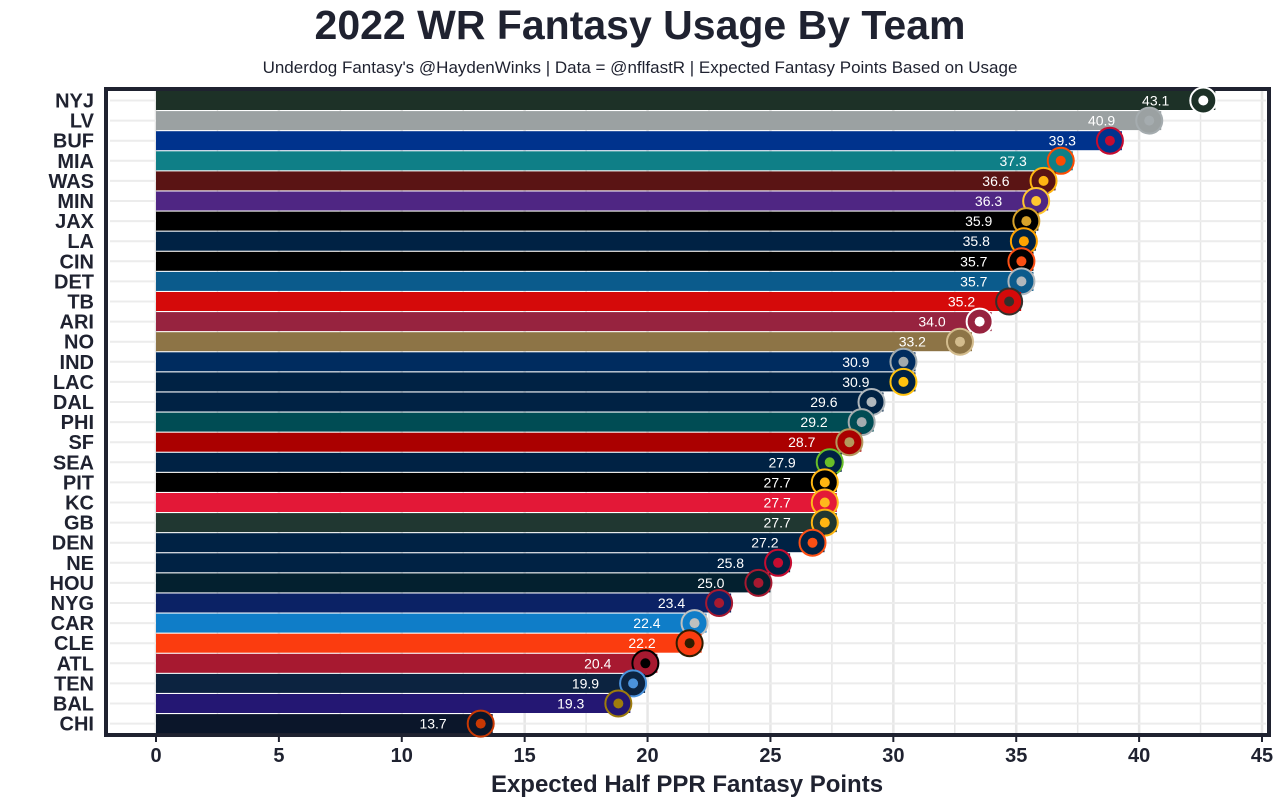 This screenshot has height=807, width=1280. Describe the element at coordinates (778, 562) in the screenshot. I see `patriots-logo` at that location.